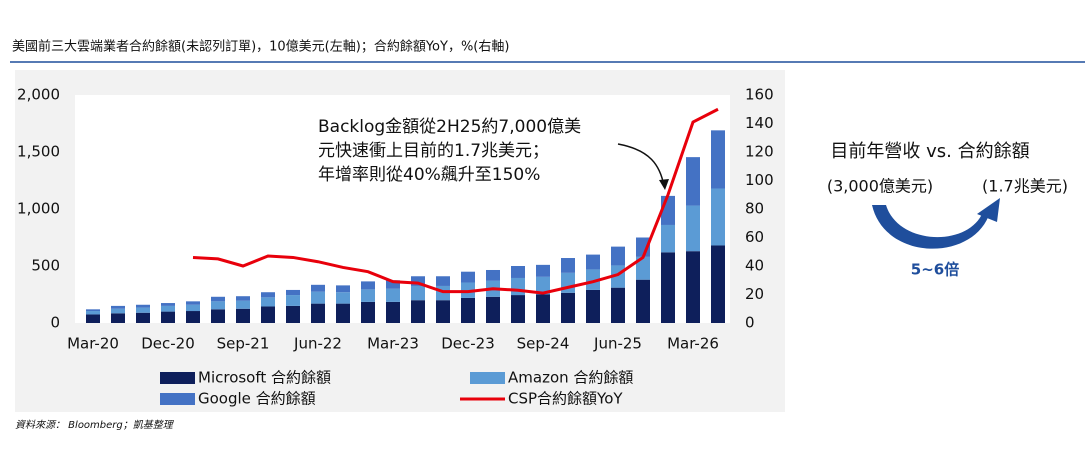 This screenshot has height=452, width=1090. What do you see at coordinates (935, 270) in the screenshot?
I see `side-multiple: 5~6倍` at bounding box center [935, 270].